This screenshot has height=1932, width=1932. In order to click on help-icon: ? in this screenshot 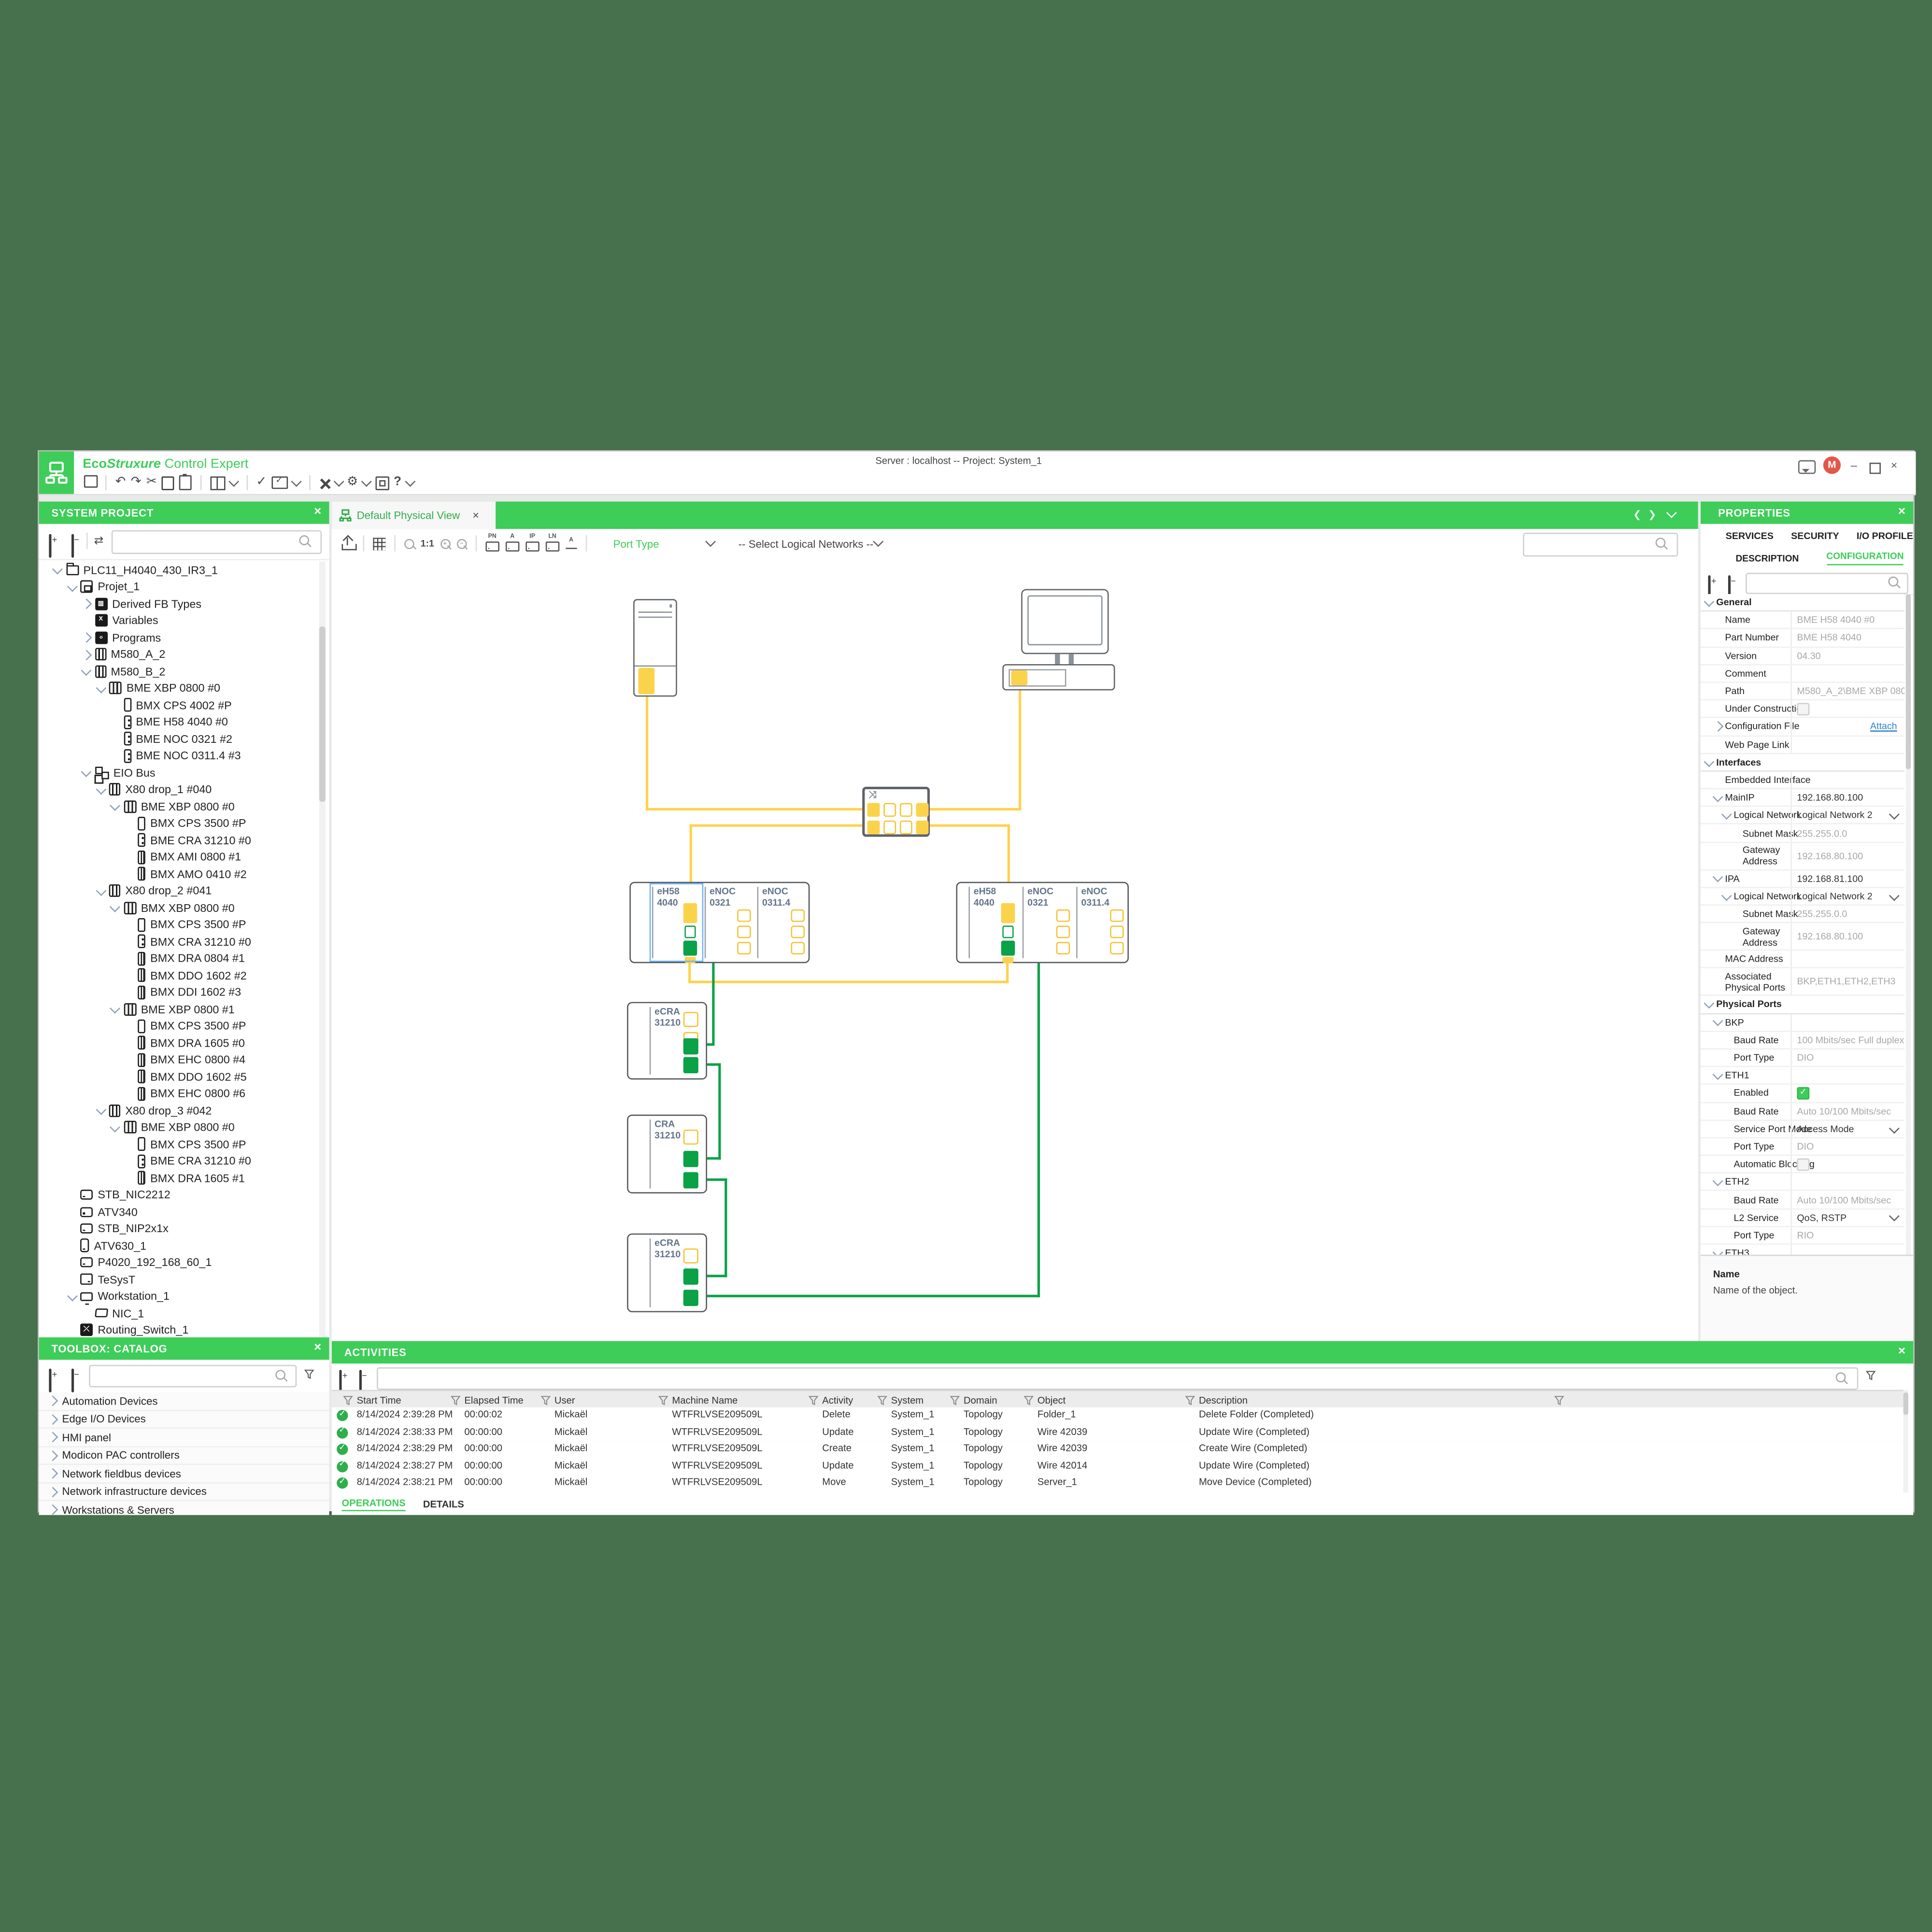, I will do `click(397, 482)`.